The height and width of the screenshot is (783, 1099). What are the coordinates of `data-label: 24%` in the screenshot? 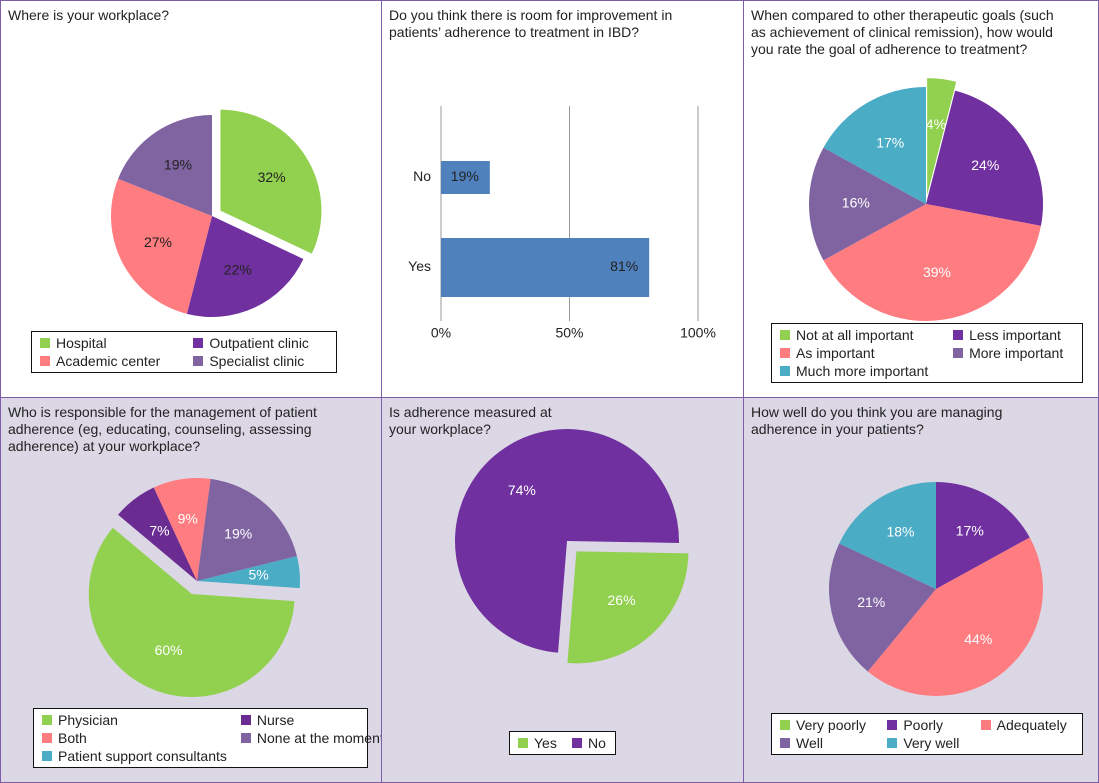 It's located at (985, 165).